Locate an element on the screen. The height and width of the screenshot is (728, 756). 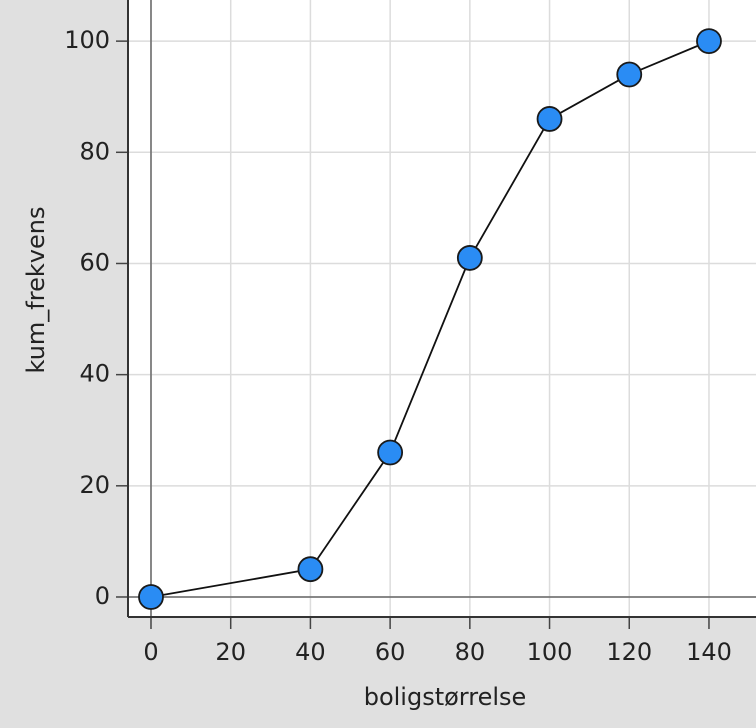
x-tick-label: 60 is located at coordinates (390, 652).